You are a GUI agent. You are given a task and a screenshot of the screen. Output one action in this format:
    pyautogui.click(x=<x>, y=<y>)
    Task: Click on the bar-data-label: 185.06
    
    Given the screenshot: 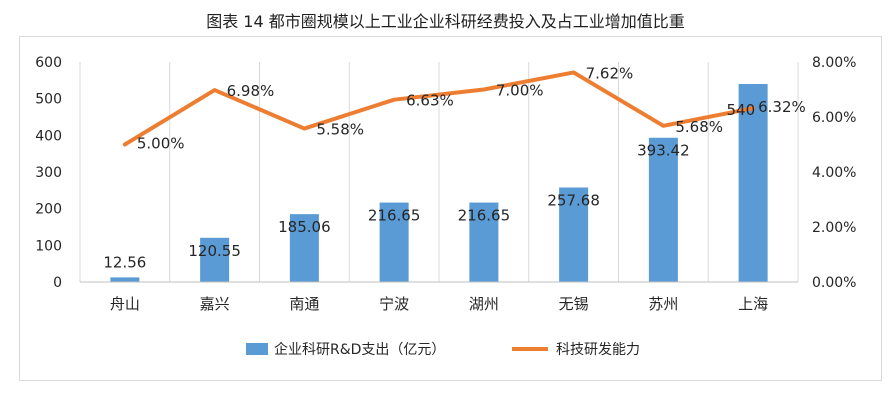 What is the action you would take?
    pyautogui.click(x=304, y=227)
    